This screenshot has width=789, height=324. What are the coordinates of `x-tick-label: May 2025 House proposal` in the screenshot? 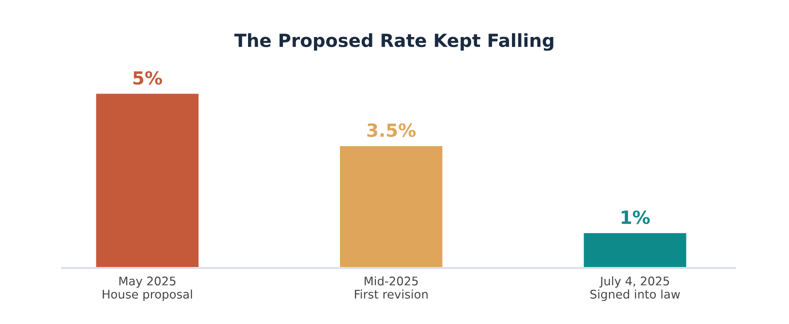 It's located at (147, 288).